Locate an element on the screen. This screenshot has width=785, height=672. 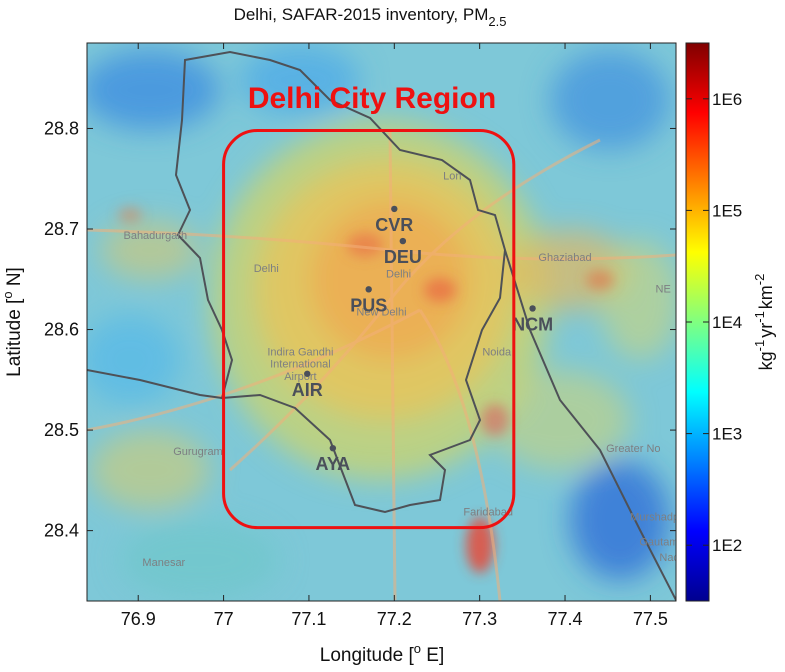
colorbar-tick-label: 1E4 is located at coordinates (727, 322).